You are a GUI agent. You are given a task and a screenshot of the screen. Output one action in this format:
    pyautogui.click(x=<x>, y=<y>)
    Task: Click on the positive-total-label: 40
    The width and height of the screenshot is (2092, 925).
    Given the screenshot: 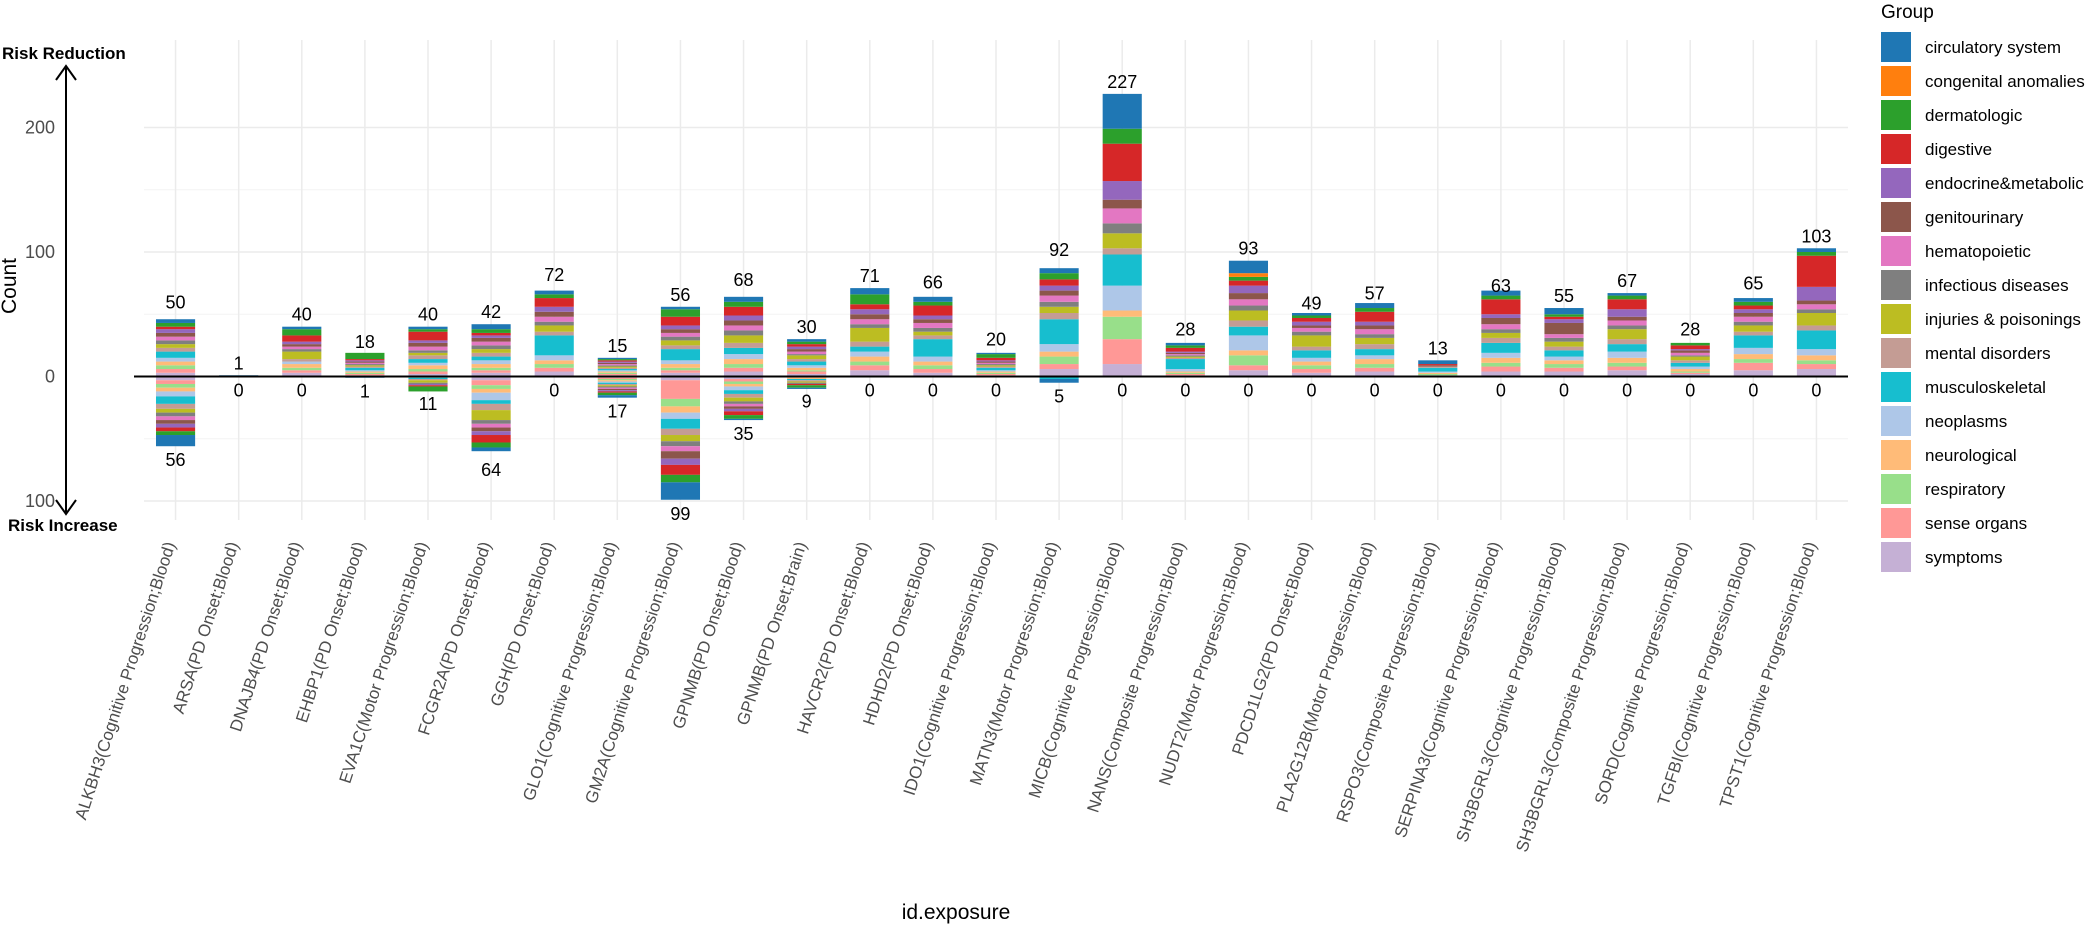 What is the action you would take?
    pyautogui.click(x=302, y=315)
    